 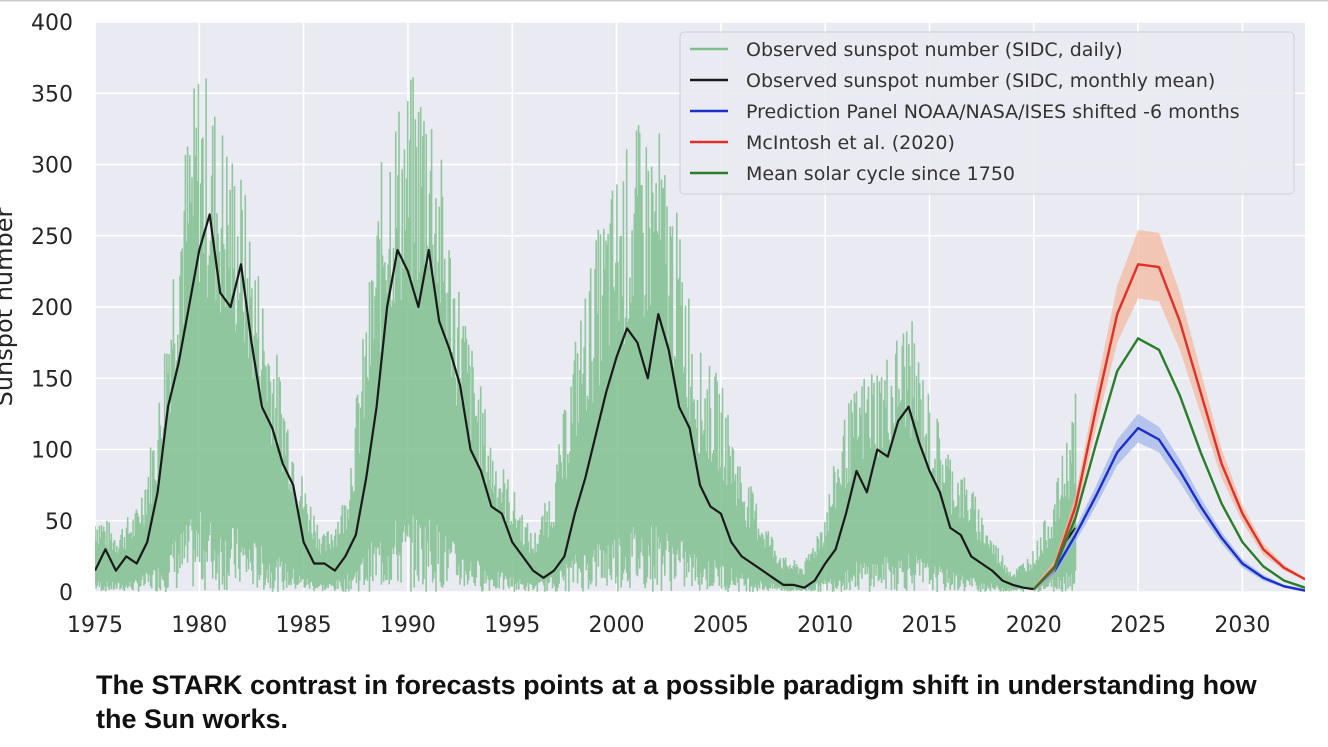 I want to click on series-band, so click(x=1169, y=502).